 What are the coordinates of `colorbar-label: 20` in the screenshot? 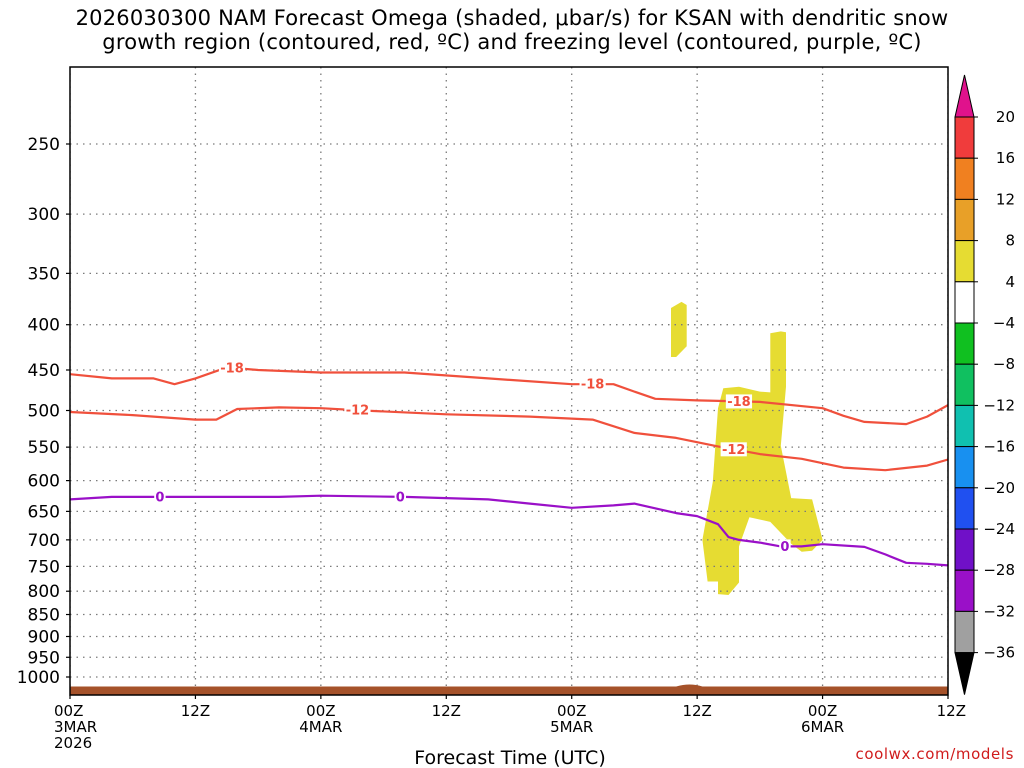 It's located at (1005, 117).